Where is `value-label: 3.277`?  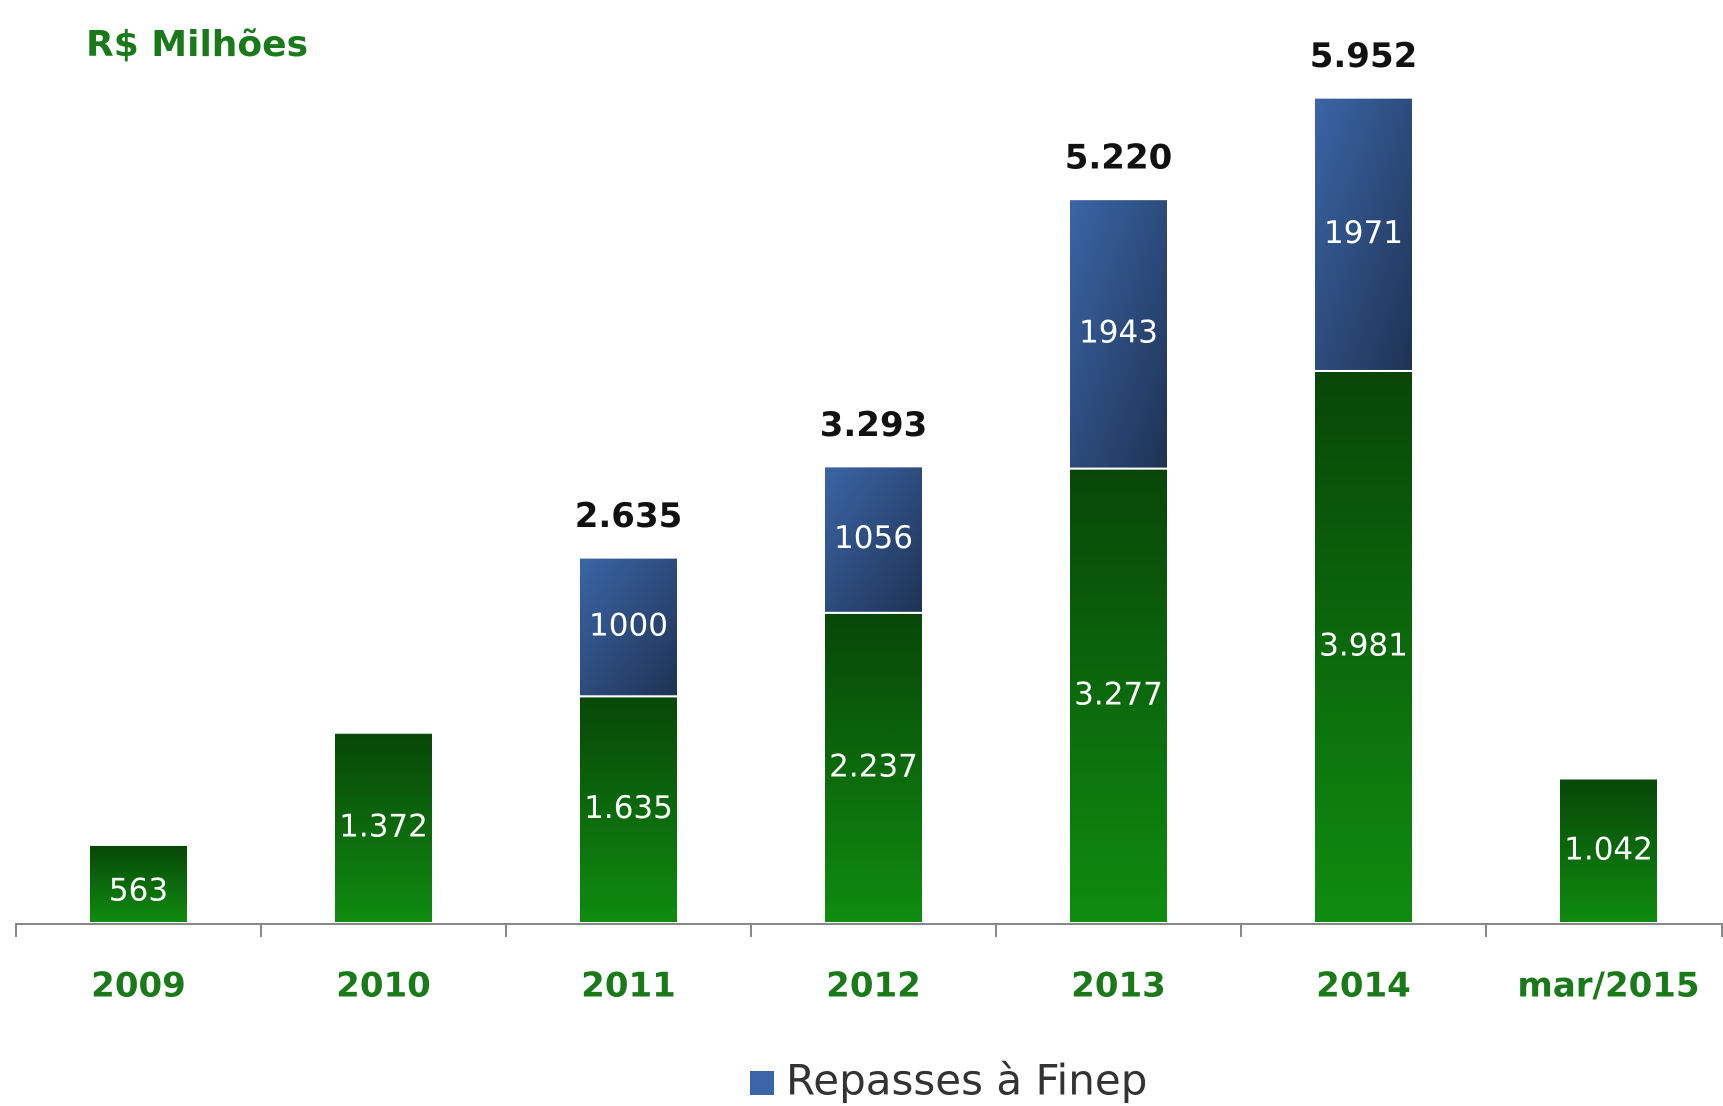 value-label: 3.277 is located at coordinates (1118, 694).